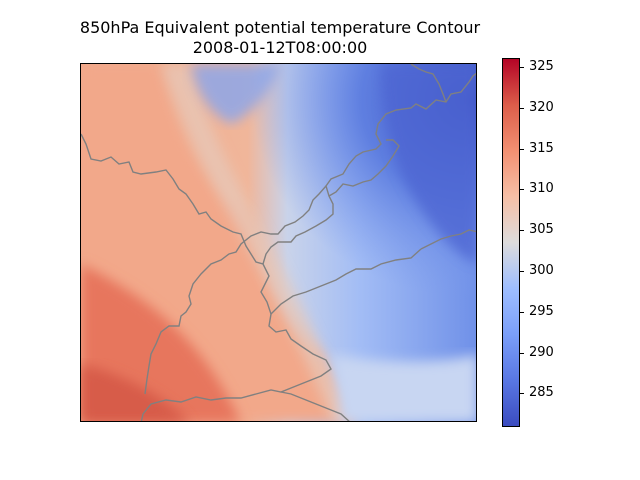 The image size is (640, 480). What do you see at coordinates (541, 311) in the screenshot?
I see `colorbar-tick-label: 295` at bounding box center [541, 311].